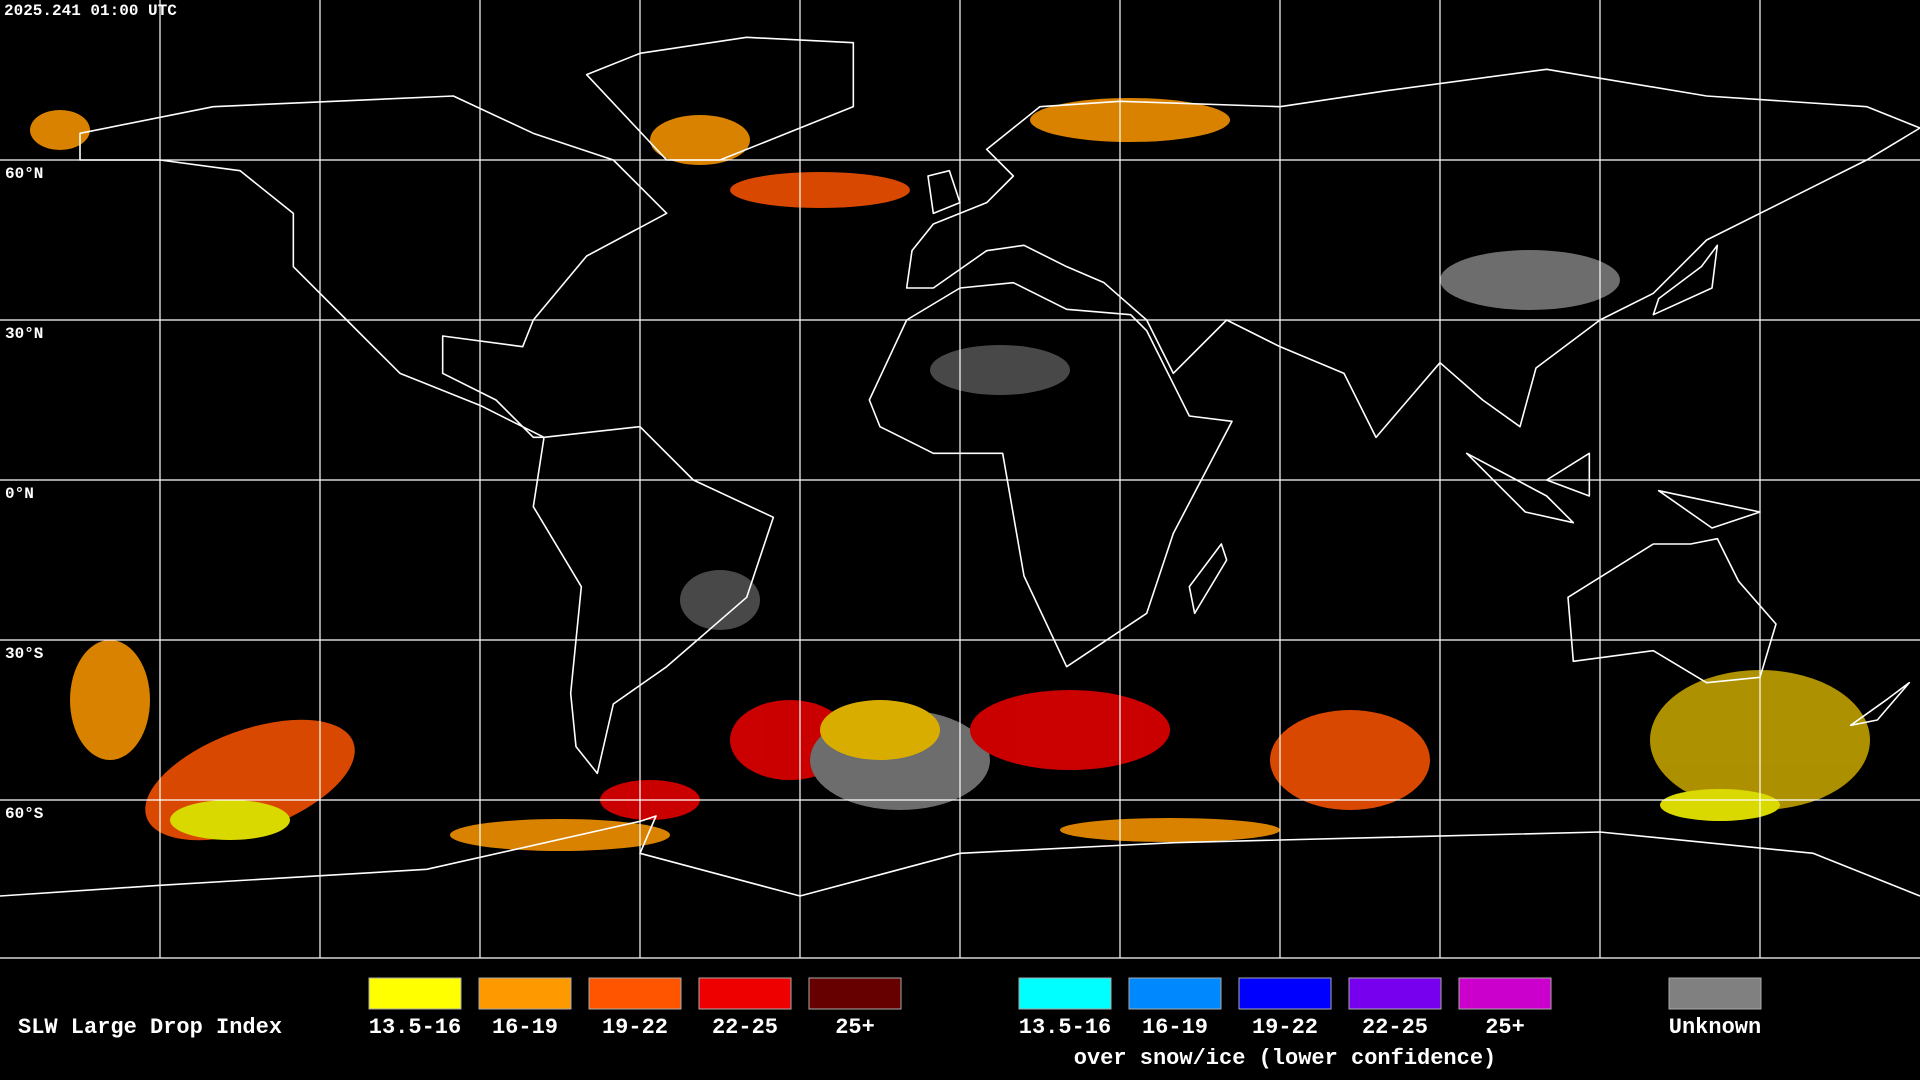 The image size is (1920, 1080). I want to click on latitude-labels: 60°N 30°N 0°N 30°S 60°S, so click(24, 494).